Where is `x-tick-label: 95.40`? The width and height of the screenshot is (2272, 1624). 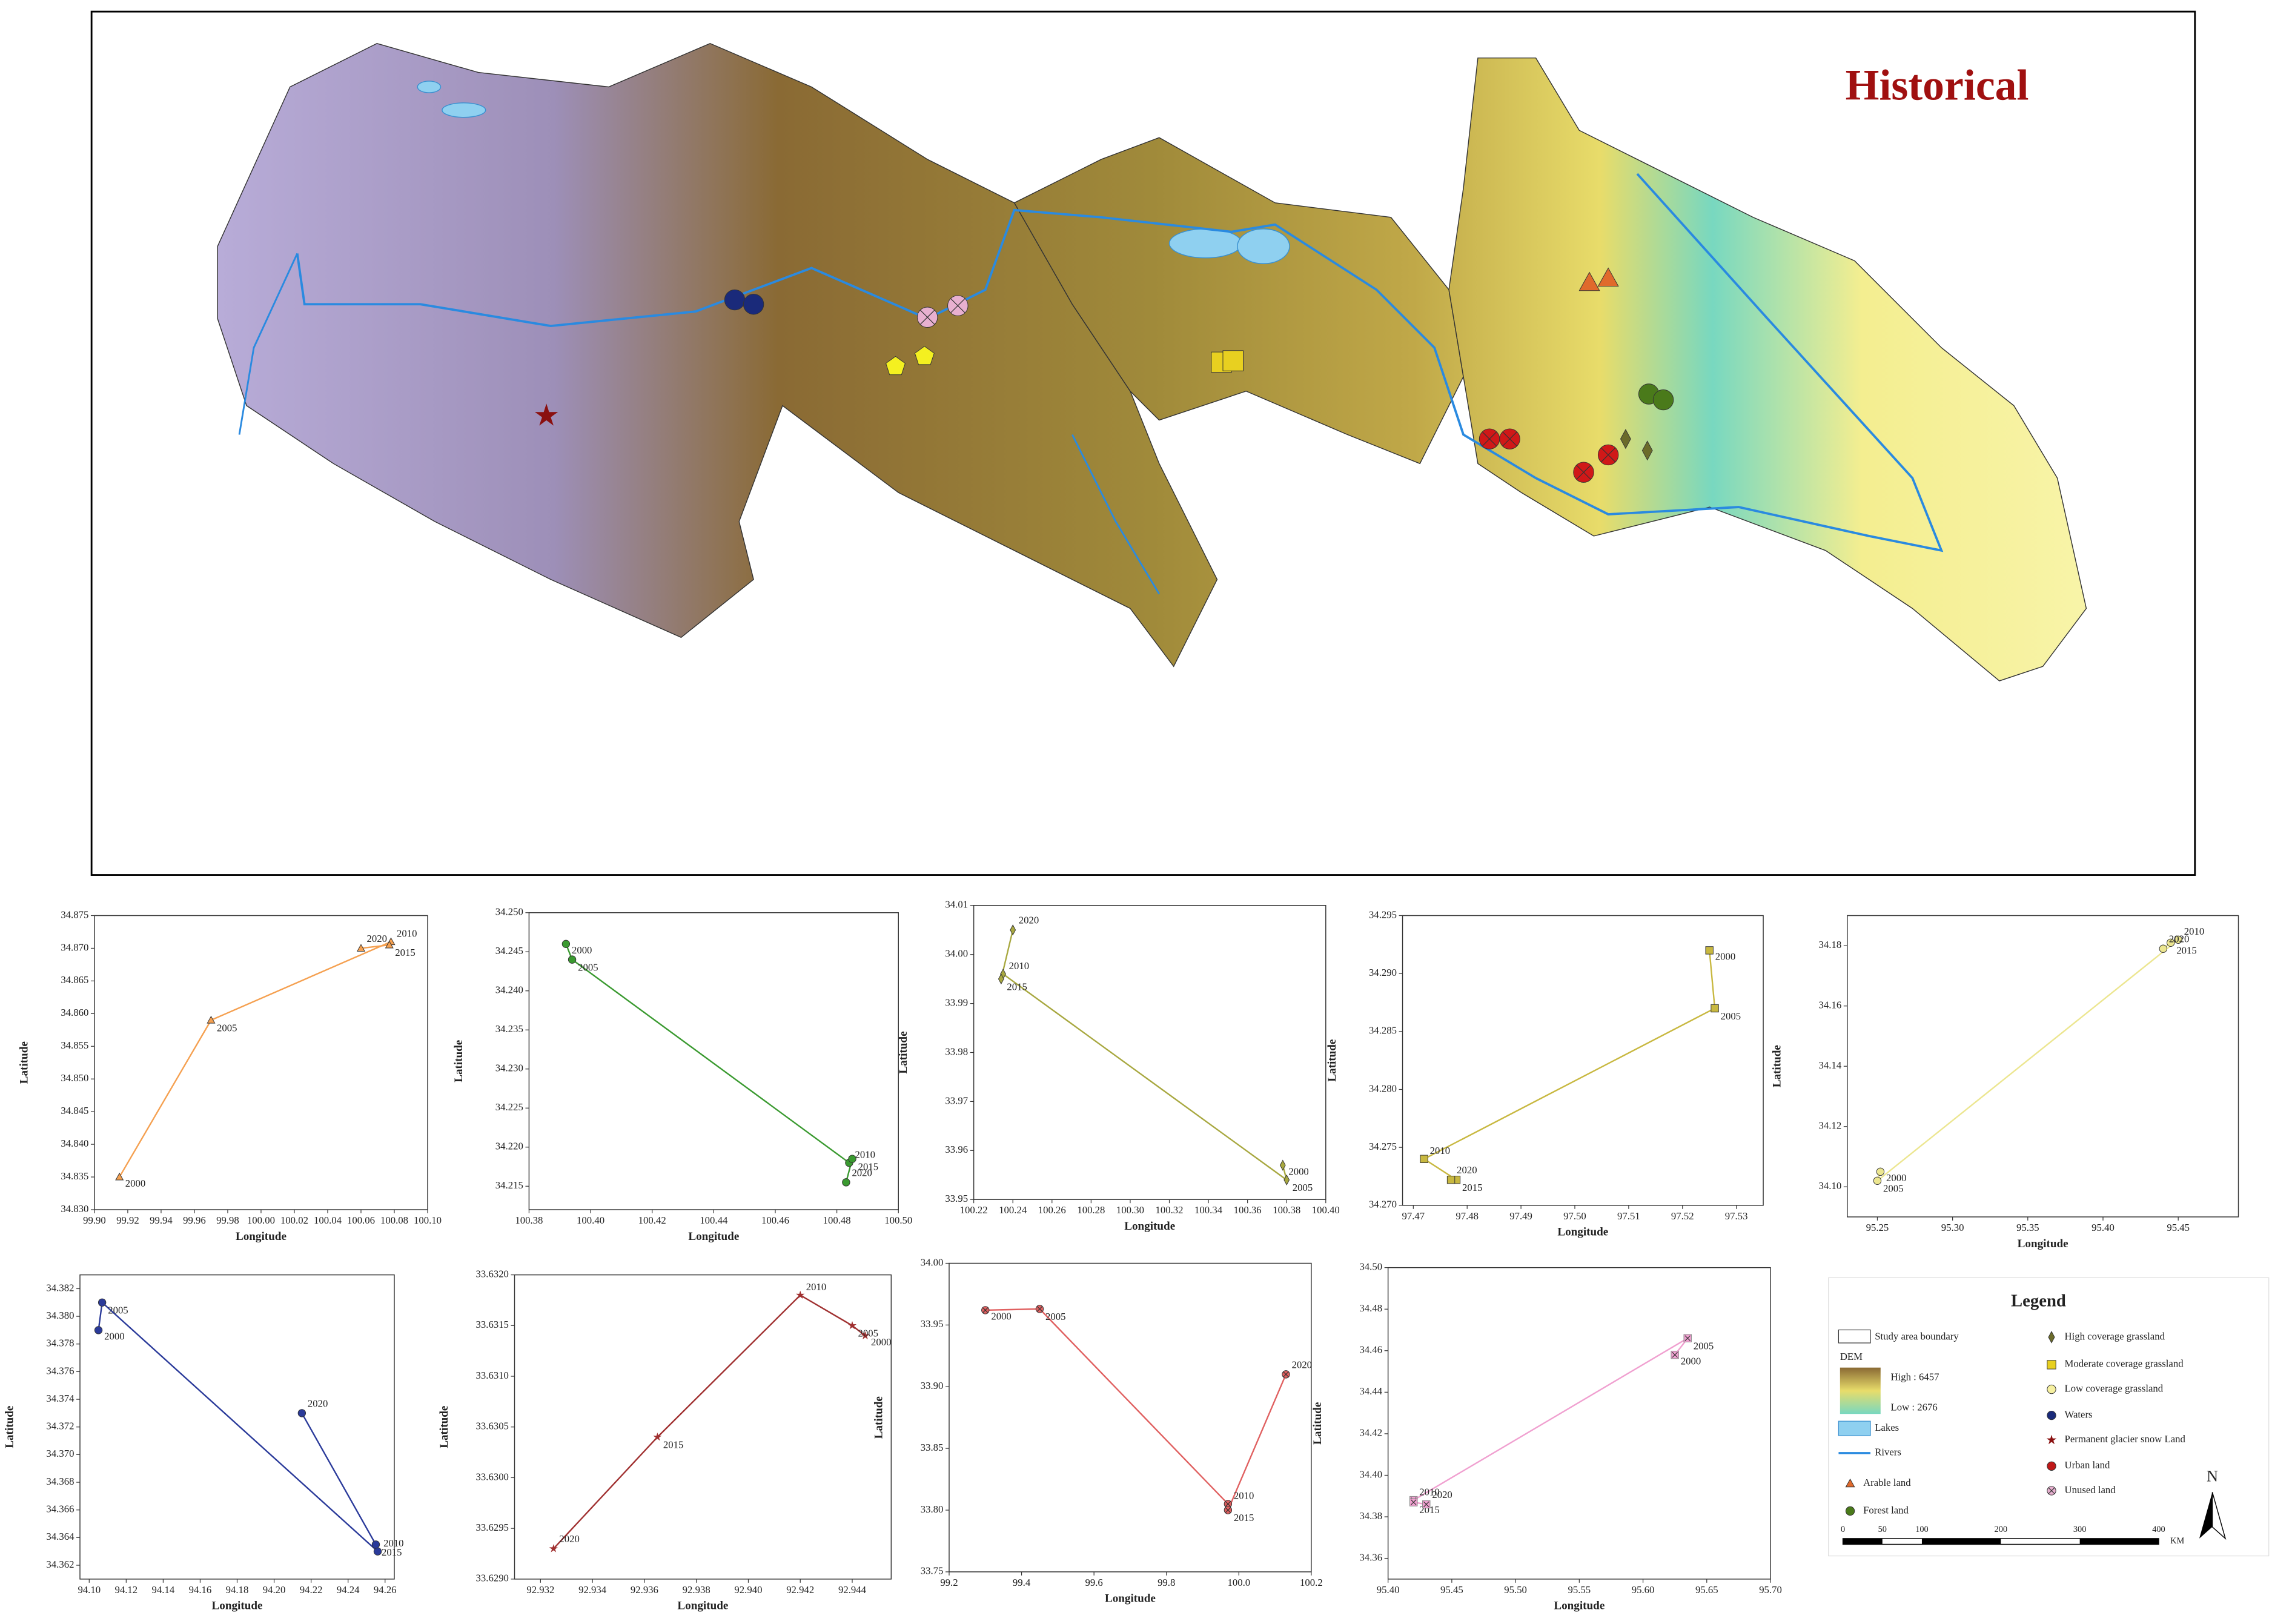
x-tick-label: 95.40 is located at coordinates (1388, 1590).